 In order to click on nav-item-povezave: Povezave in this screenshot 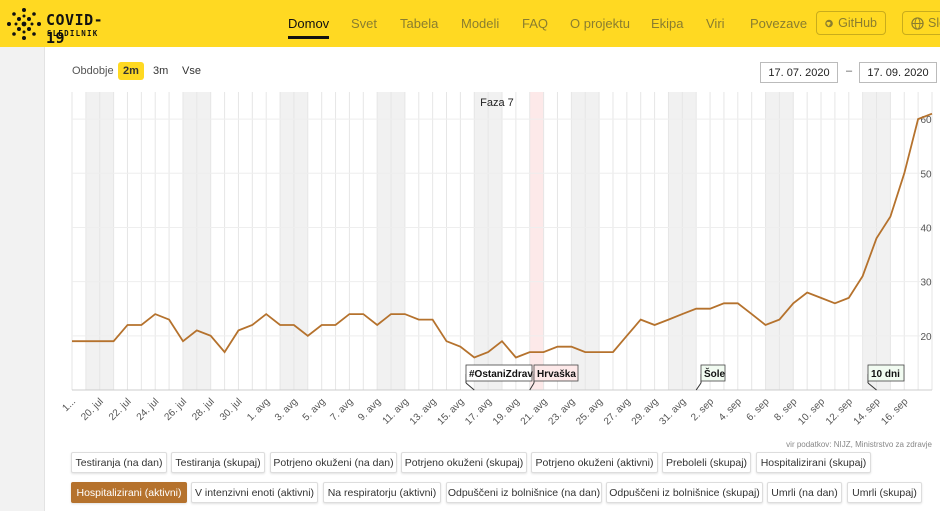, I will do `click(779, 23)`.